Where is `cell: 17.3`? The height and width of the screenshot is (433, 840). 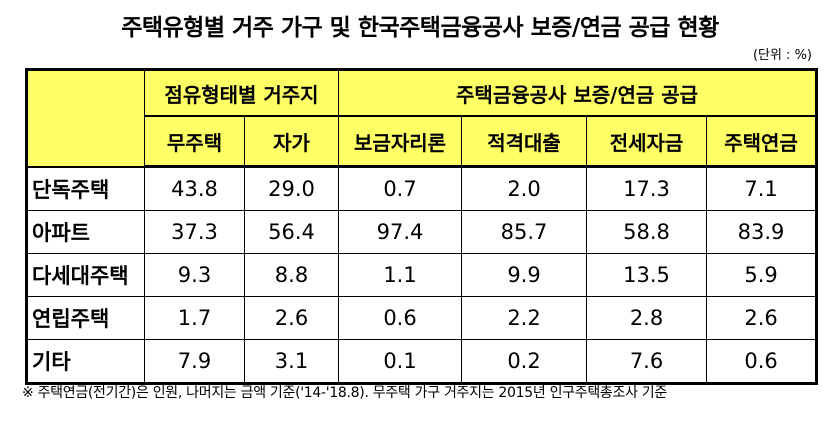
cell: 17.3 is located at coordinates (647, 188).